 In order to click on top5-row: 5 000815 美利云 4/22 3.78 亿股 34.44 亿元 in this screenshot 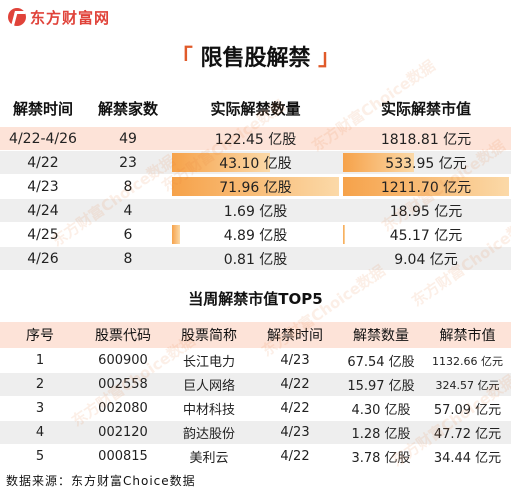, I will do `click(255, 456)`.